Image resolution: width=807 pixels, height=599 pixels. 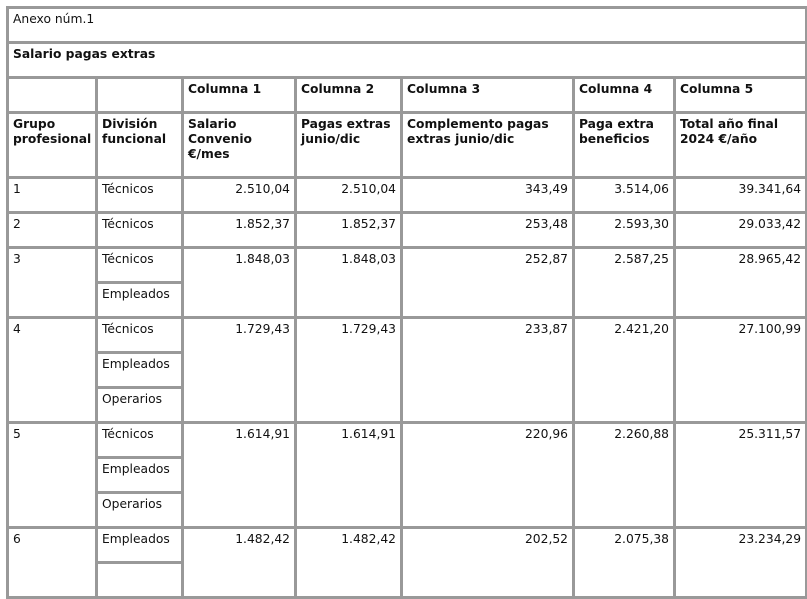 What do you see at coordinates (52, 562) in the screenshot?
I see `grupo-cell: 6` at bounding box center [52, 562].